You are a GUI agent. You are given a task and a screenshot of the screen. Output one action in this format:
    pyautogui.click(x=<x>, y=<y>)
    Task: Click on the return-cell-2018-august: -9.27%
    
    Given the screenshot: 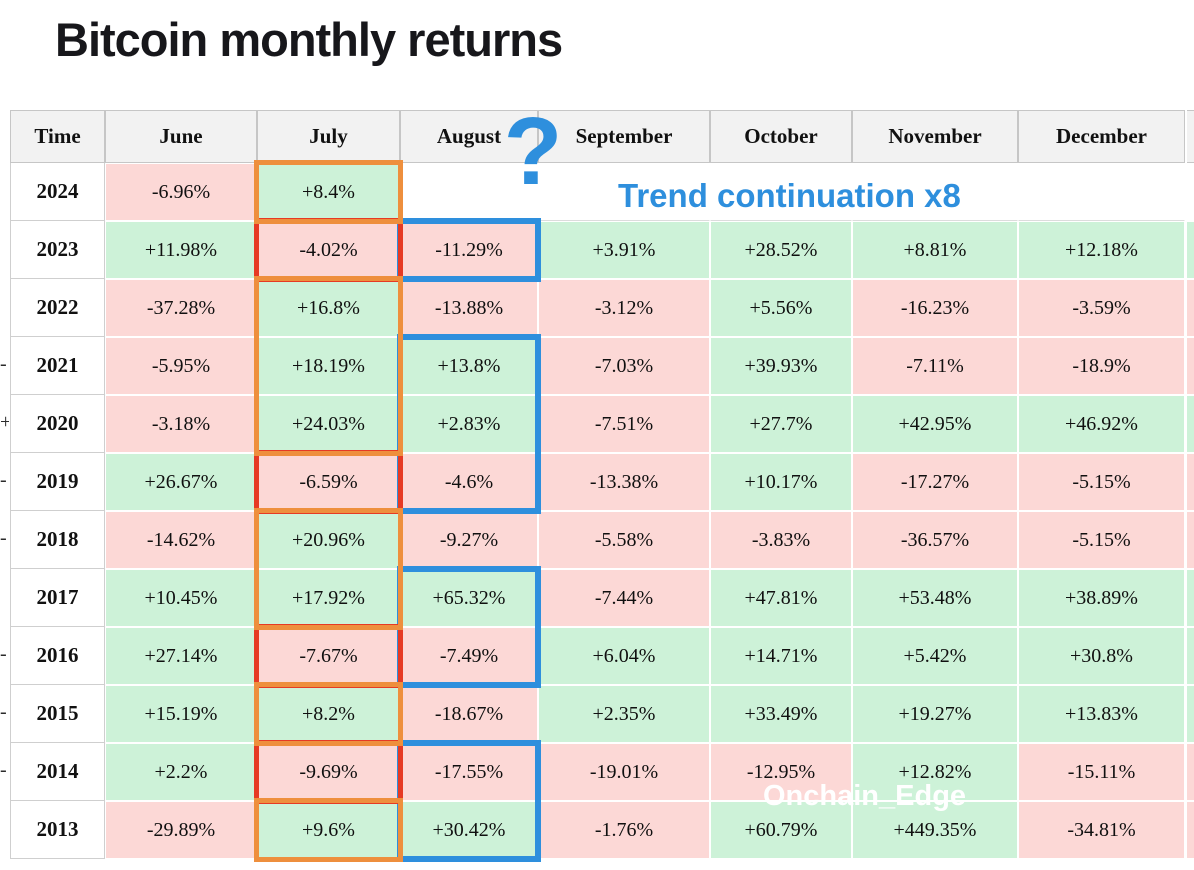 What is the action you would take?
    pyautogui.click(x=469, y=540)
    